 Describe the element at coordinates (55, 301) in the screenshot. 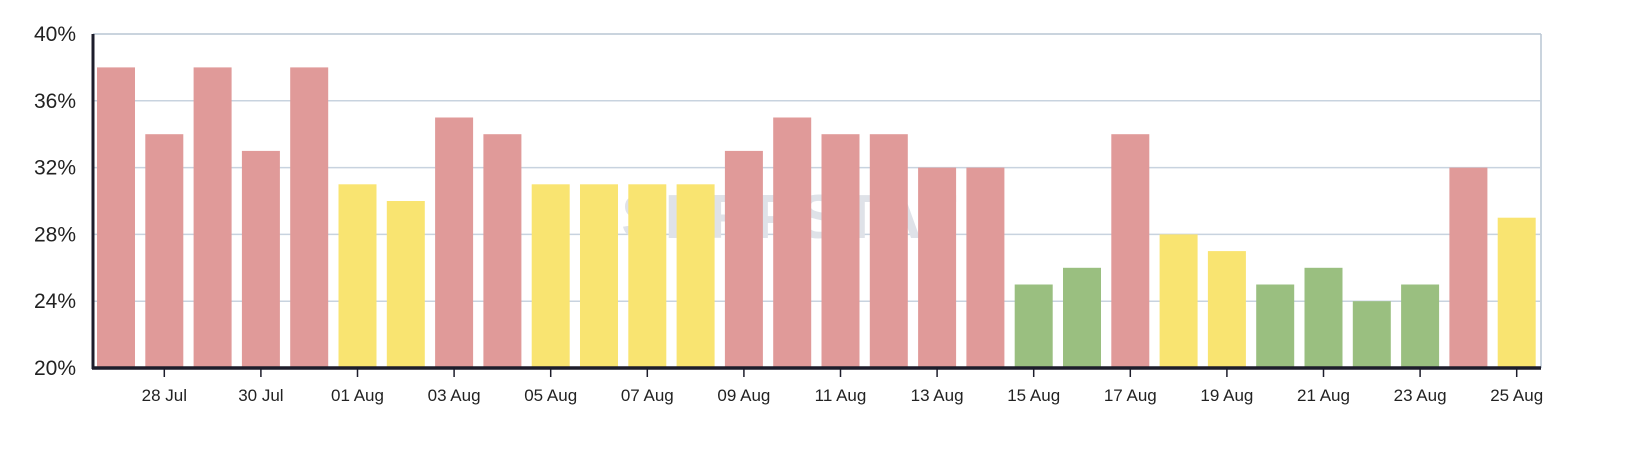

I see `y-tick-label: 24%` at that location.